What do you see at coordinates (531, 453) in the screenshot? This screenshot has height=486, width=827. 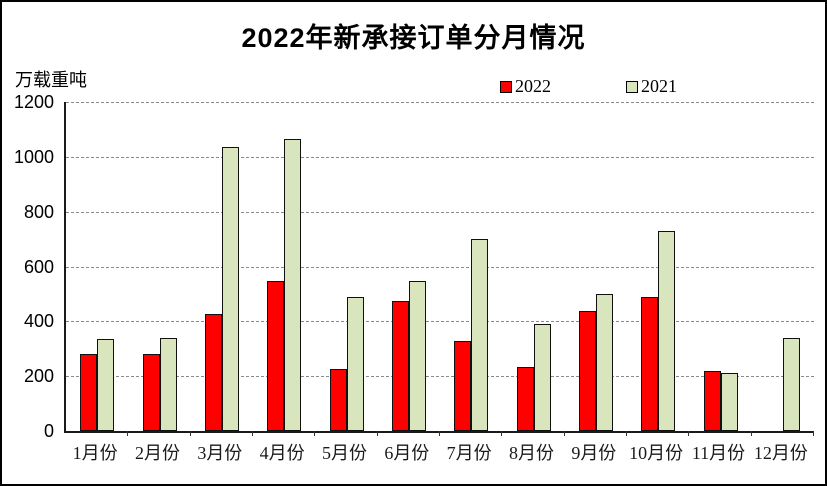 I see `x-tick-label-month-8: 8月份` at bounding box center [531, 453].